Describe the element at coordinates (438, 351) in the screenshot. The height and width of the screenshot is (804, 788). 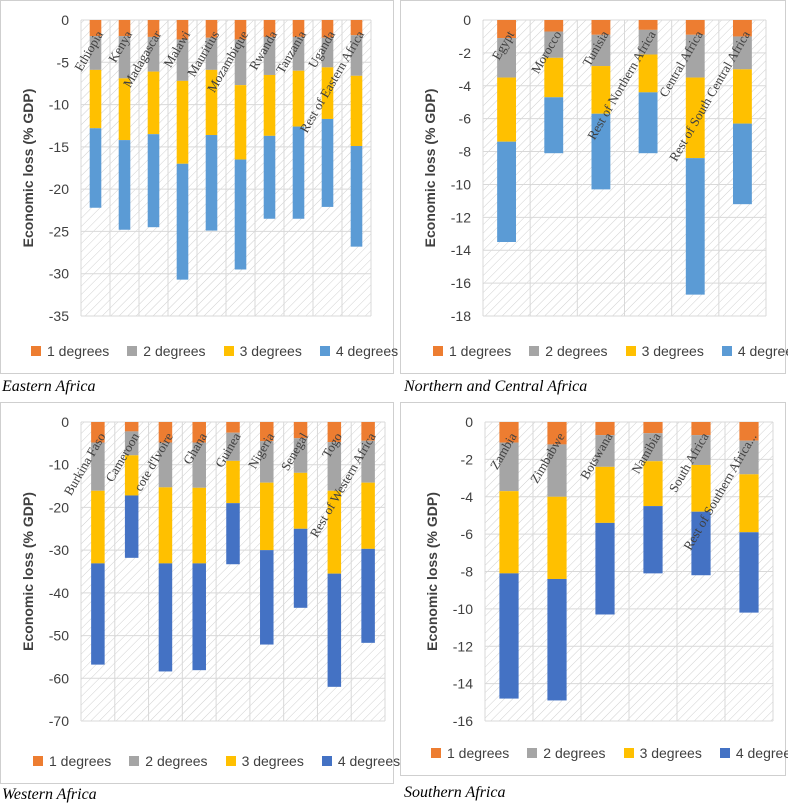
I see `legend-swatch-d1` at that location.